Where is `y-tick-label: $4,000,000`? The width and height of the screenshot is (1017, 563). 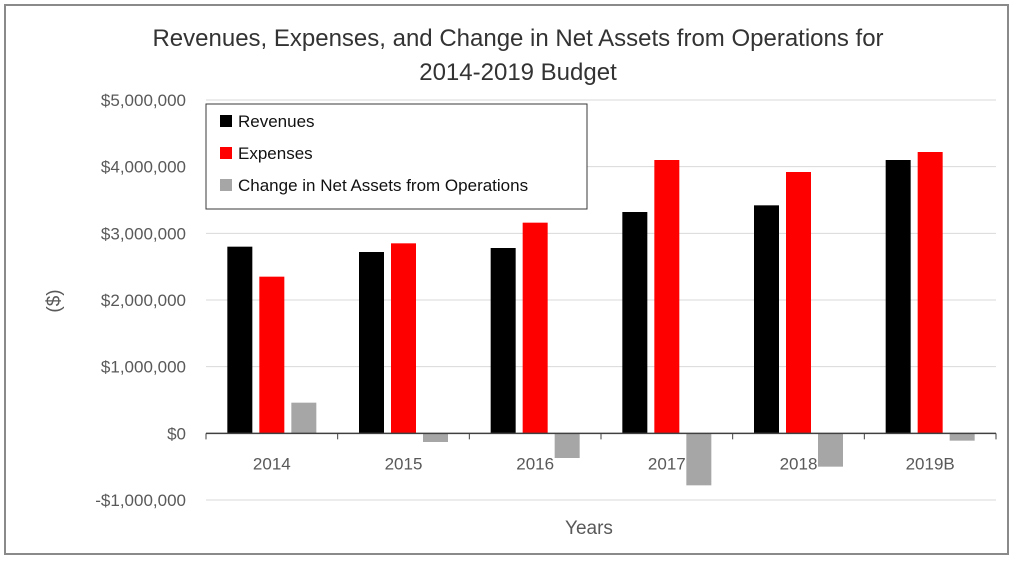
y-tick-label: $4,000,000 is located at coordinates (143, 167).